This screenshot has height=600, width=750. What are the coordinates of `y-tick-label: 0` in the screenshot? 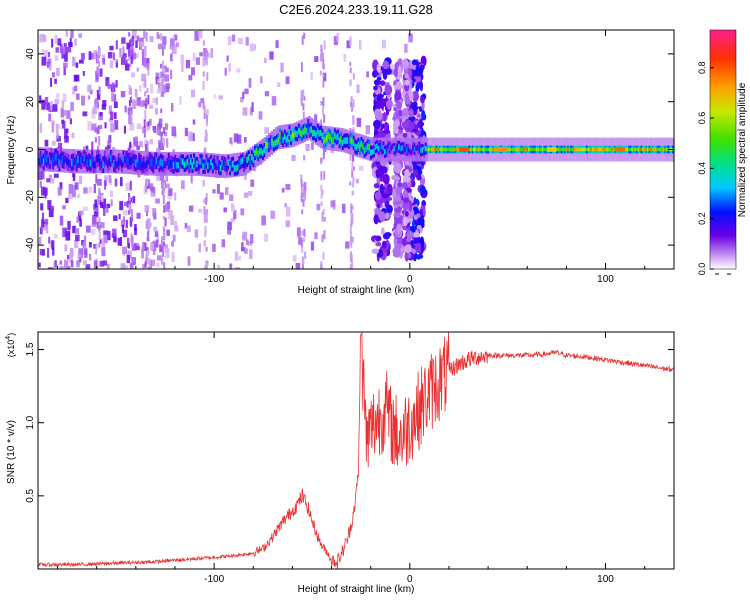 It's located at (30, 149).